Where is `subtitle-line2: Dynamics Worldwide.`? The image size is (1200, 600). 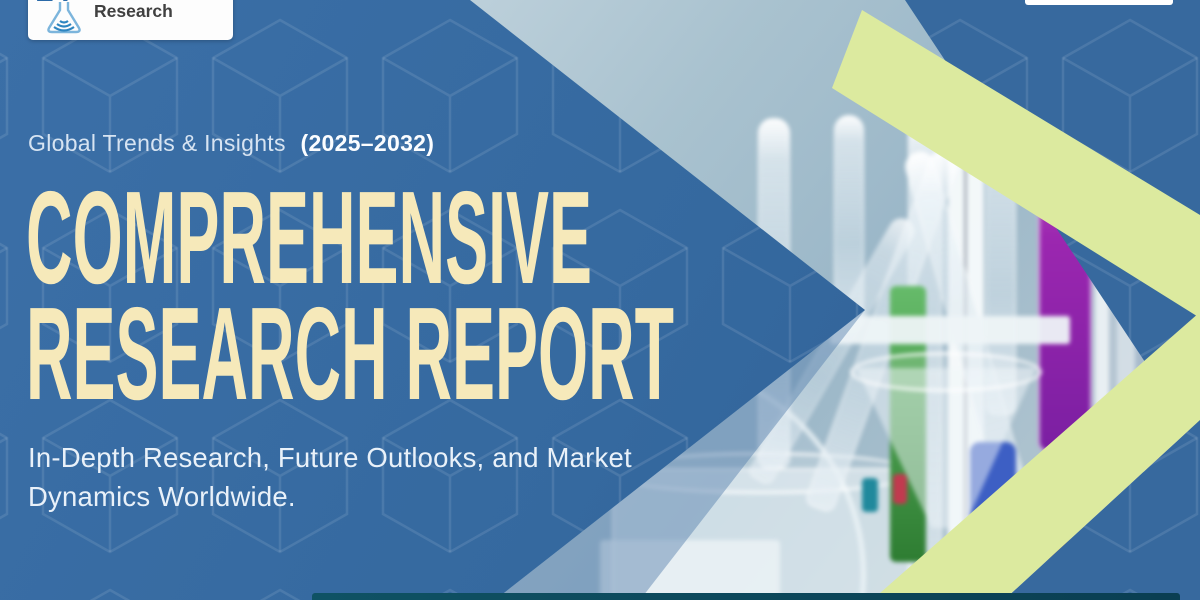 subtitle-line2: Dynamics Worldwide. is located at coordinates (162, 496).